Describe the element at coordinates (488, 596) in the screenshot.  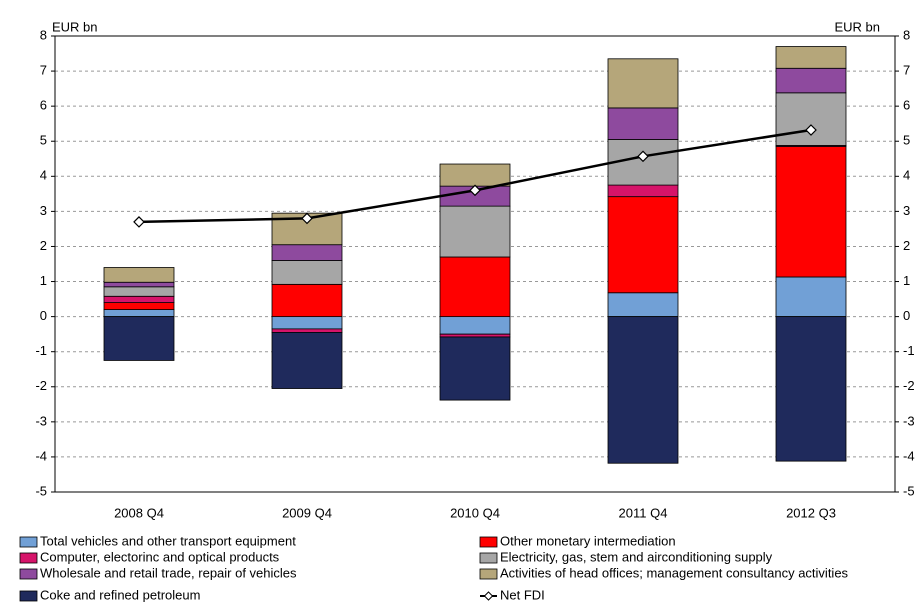
I see `legend-marker` at that location.